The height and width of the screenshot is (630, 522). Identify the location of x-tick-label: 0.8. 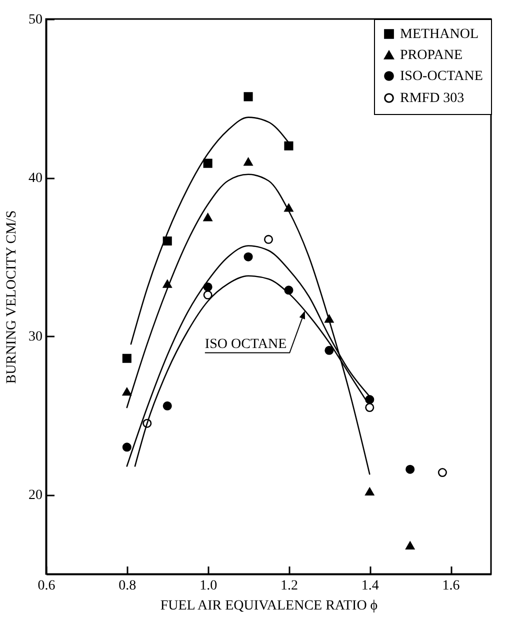
(127, 586).